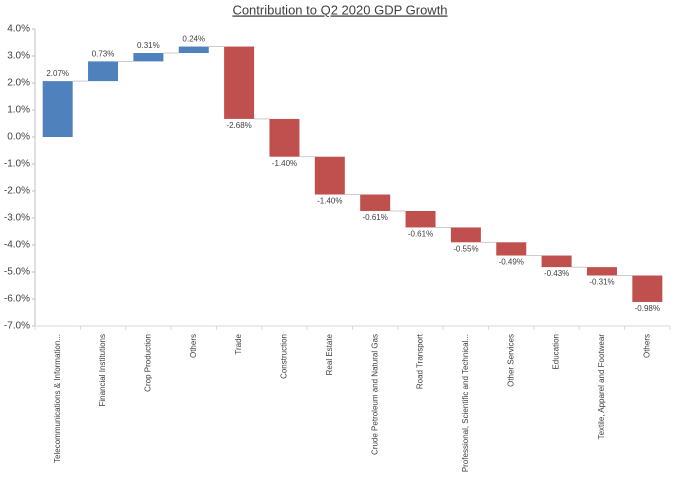 The width and height of the screenshot is (680, 488). Describe the element at coordinates (511, 262) in the screenshot. I see `value-label: -0.49%` at that location.